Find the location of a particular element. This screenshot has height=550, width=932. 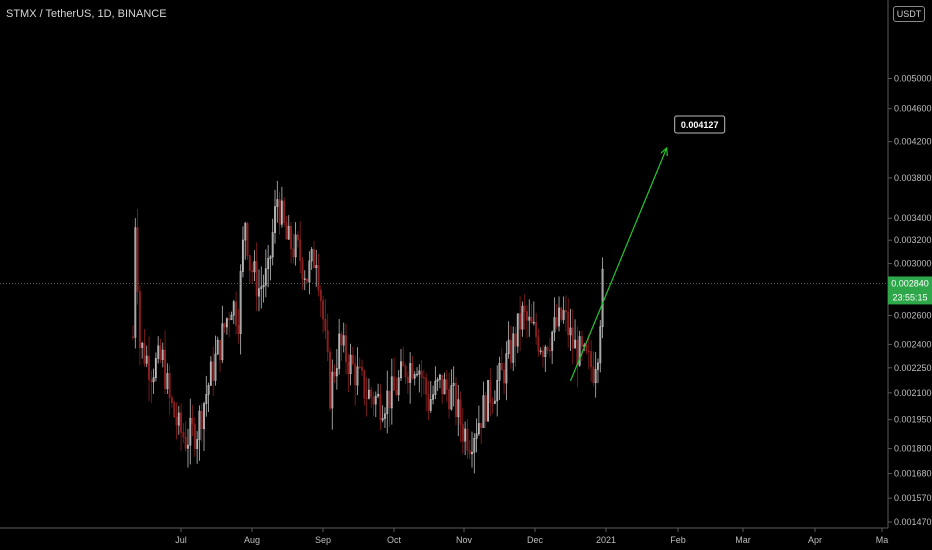

price-annotation-callout: 0.004127 is located at coordinates (700, 124).